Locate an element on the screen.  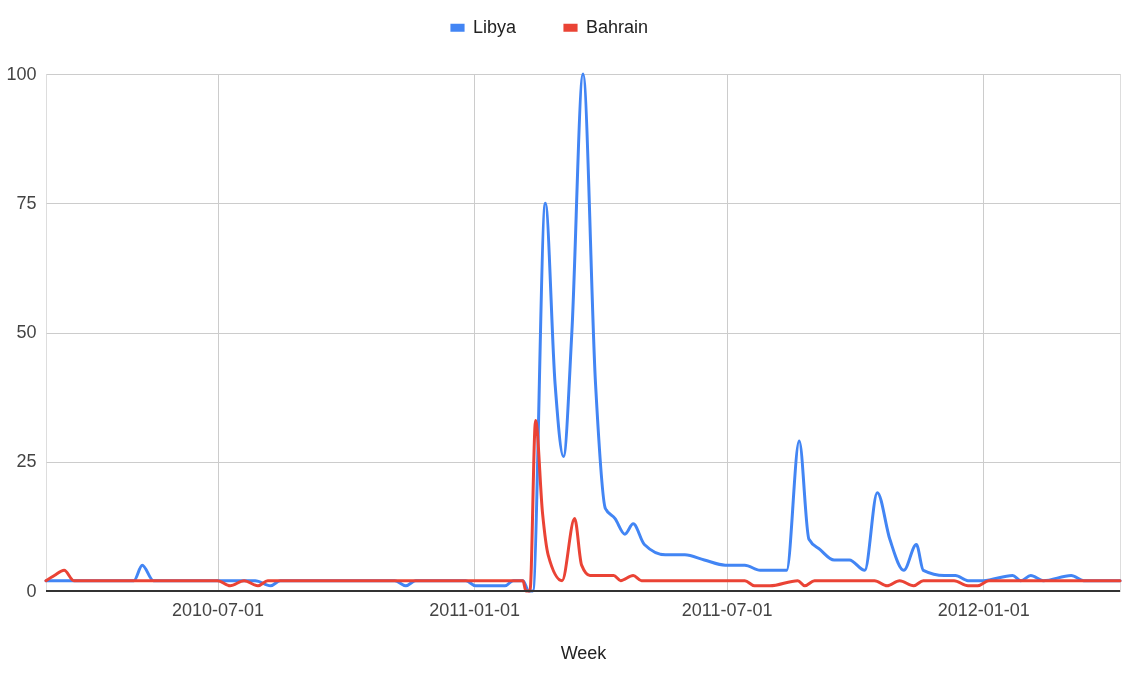
y-tick-label: 25 is located at coordinates (26, 461).